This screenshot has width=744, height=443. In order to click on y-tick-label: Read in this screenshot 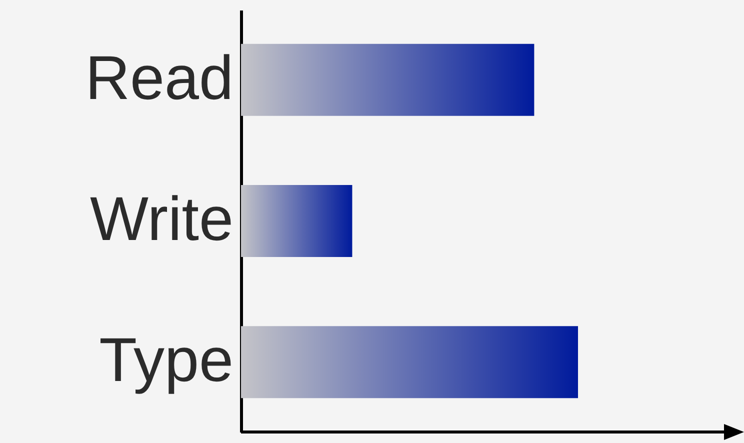, I will do `click(159, 78)`.